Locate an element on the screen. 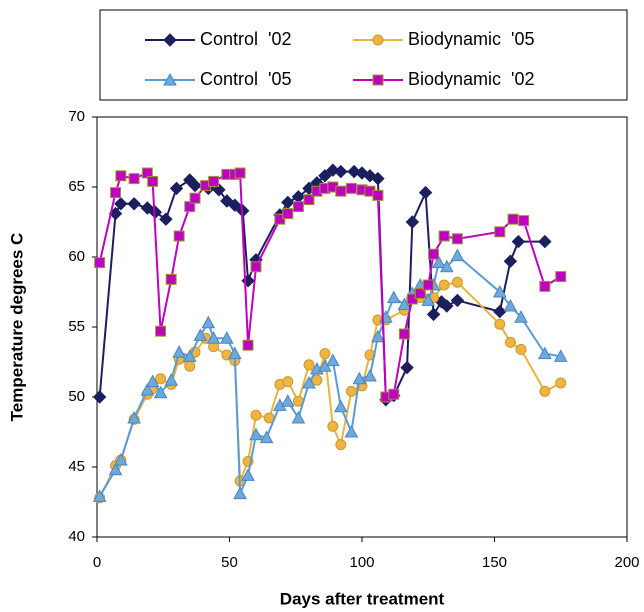 Image resolution: width=644 pixels, height=612 pixels. legend-label: Biodynamic '02 is located at coordinates (471, 79).